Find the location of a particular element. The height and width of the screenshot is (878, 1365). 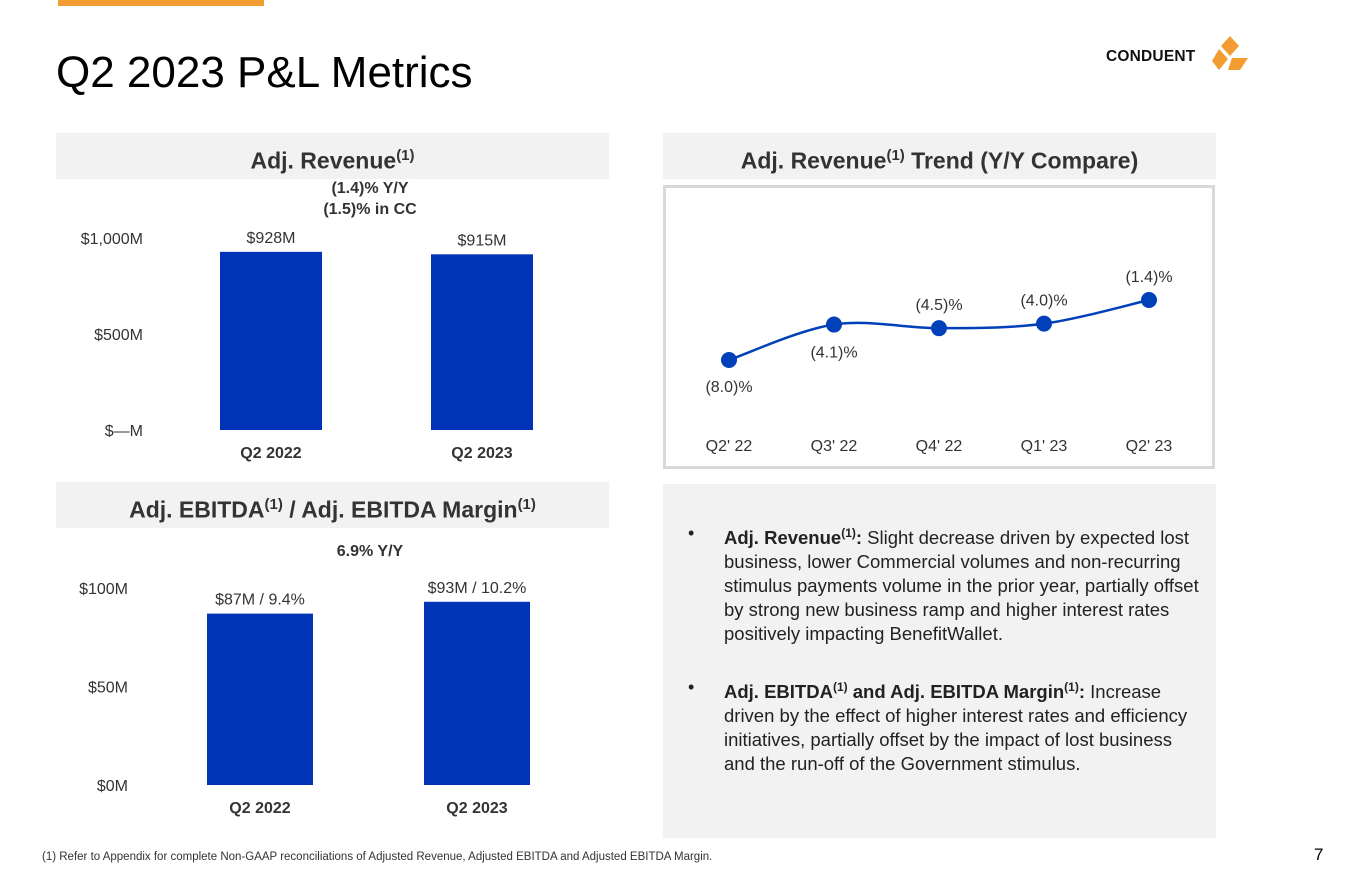

revenue-ytick-label: $—M is located at coordinates (124, 431).